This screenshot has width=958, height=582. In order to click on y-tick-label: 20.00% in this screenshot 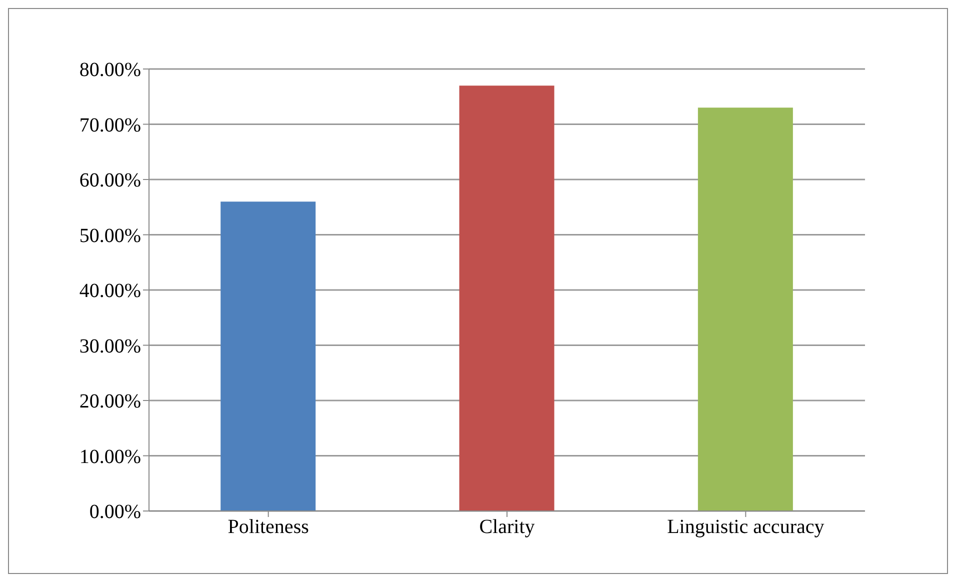, I will do `click(110, 401)`.